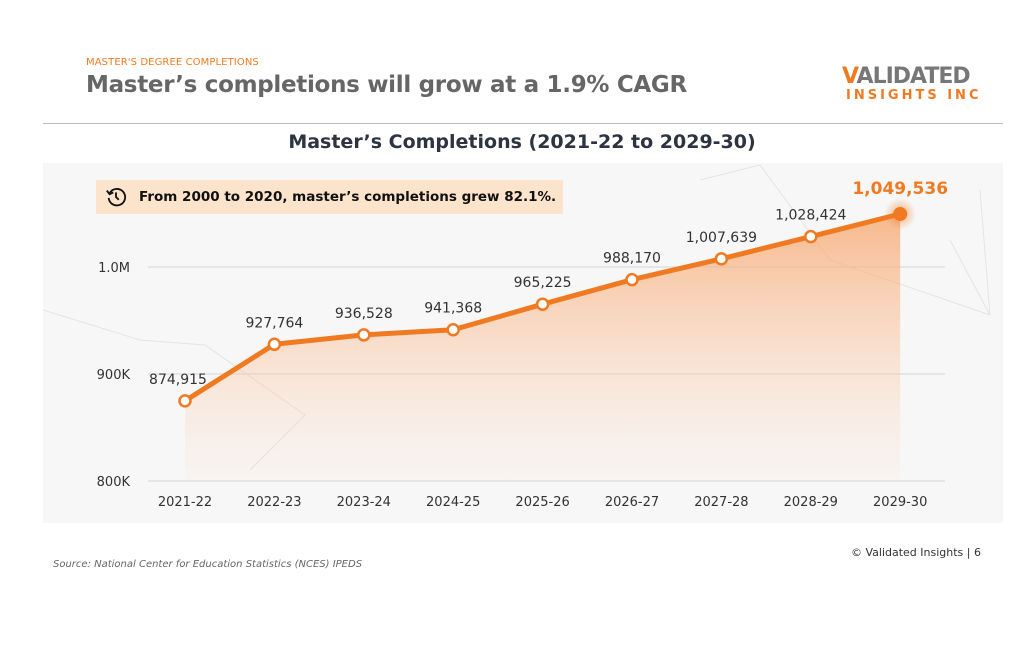 Image resolution: width=1024 pixels, height=663 pixels. What do you see at coordinates (900, 189) in the screenshot?
I see `data-label: 1,049,536` at bounding box center [900, 189].